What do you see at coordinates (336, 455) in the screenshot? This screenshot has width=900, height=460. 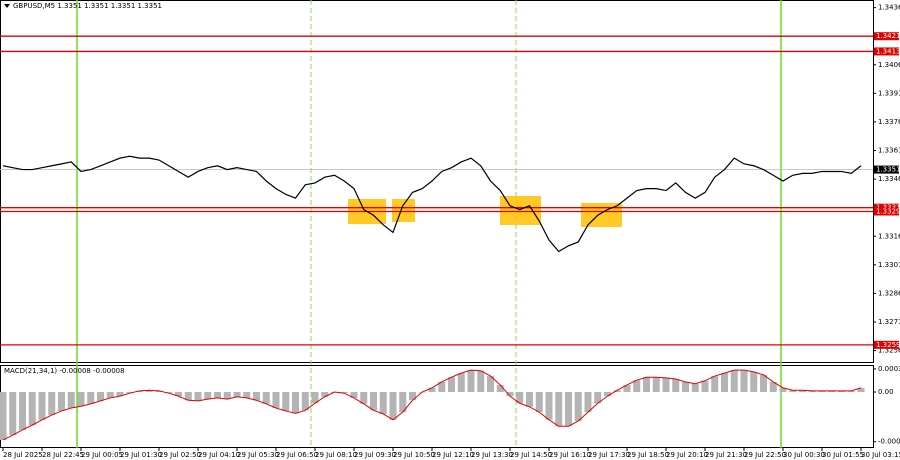 I see `x-tick-label: 29 Jul 08:10` at bounding box center [336, 455].